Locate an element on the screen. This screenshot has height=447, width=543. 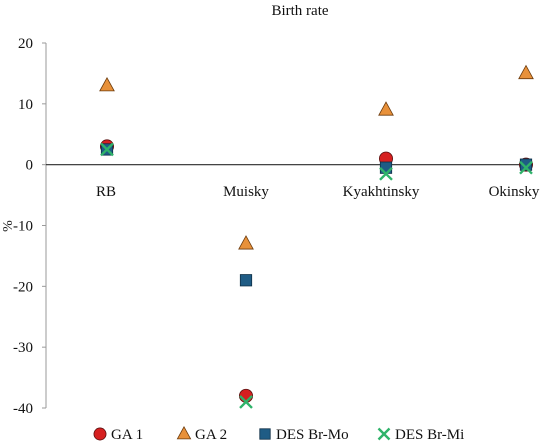
y-tick-label: 20 is located at coordinates (25, 44).